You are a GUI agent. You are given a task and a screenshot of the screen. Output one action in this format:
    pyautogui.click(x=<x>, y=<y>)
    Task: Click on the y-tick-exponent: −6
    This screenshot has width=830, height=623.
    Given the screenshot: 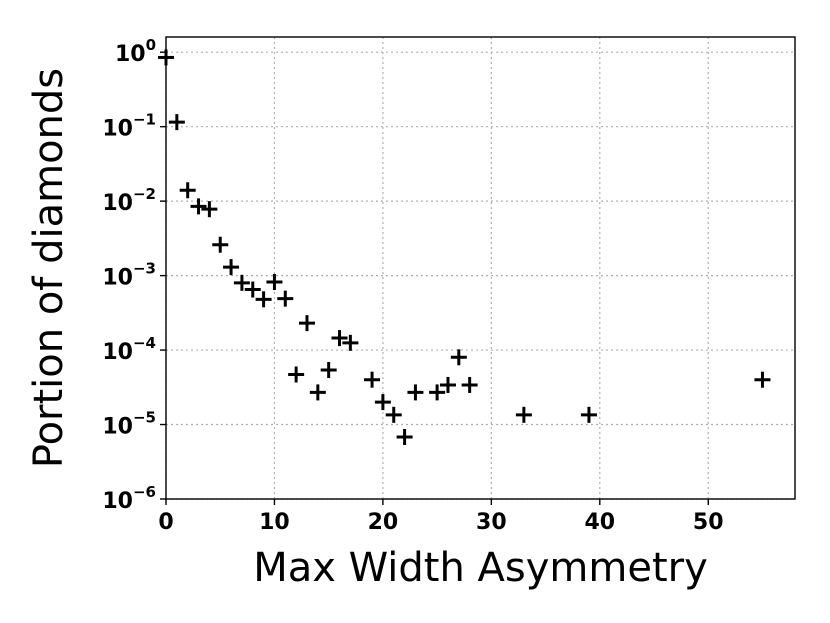 What is the action you would take?
    pyautogui.click(x=144, y=492)
    